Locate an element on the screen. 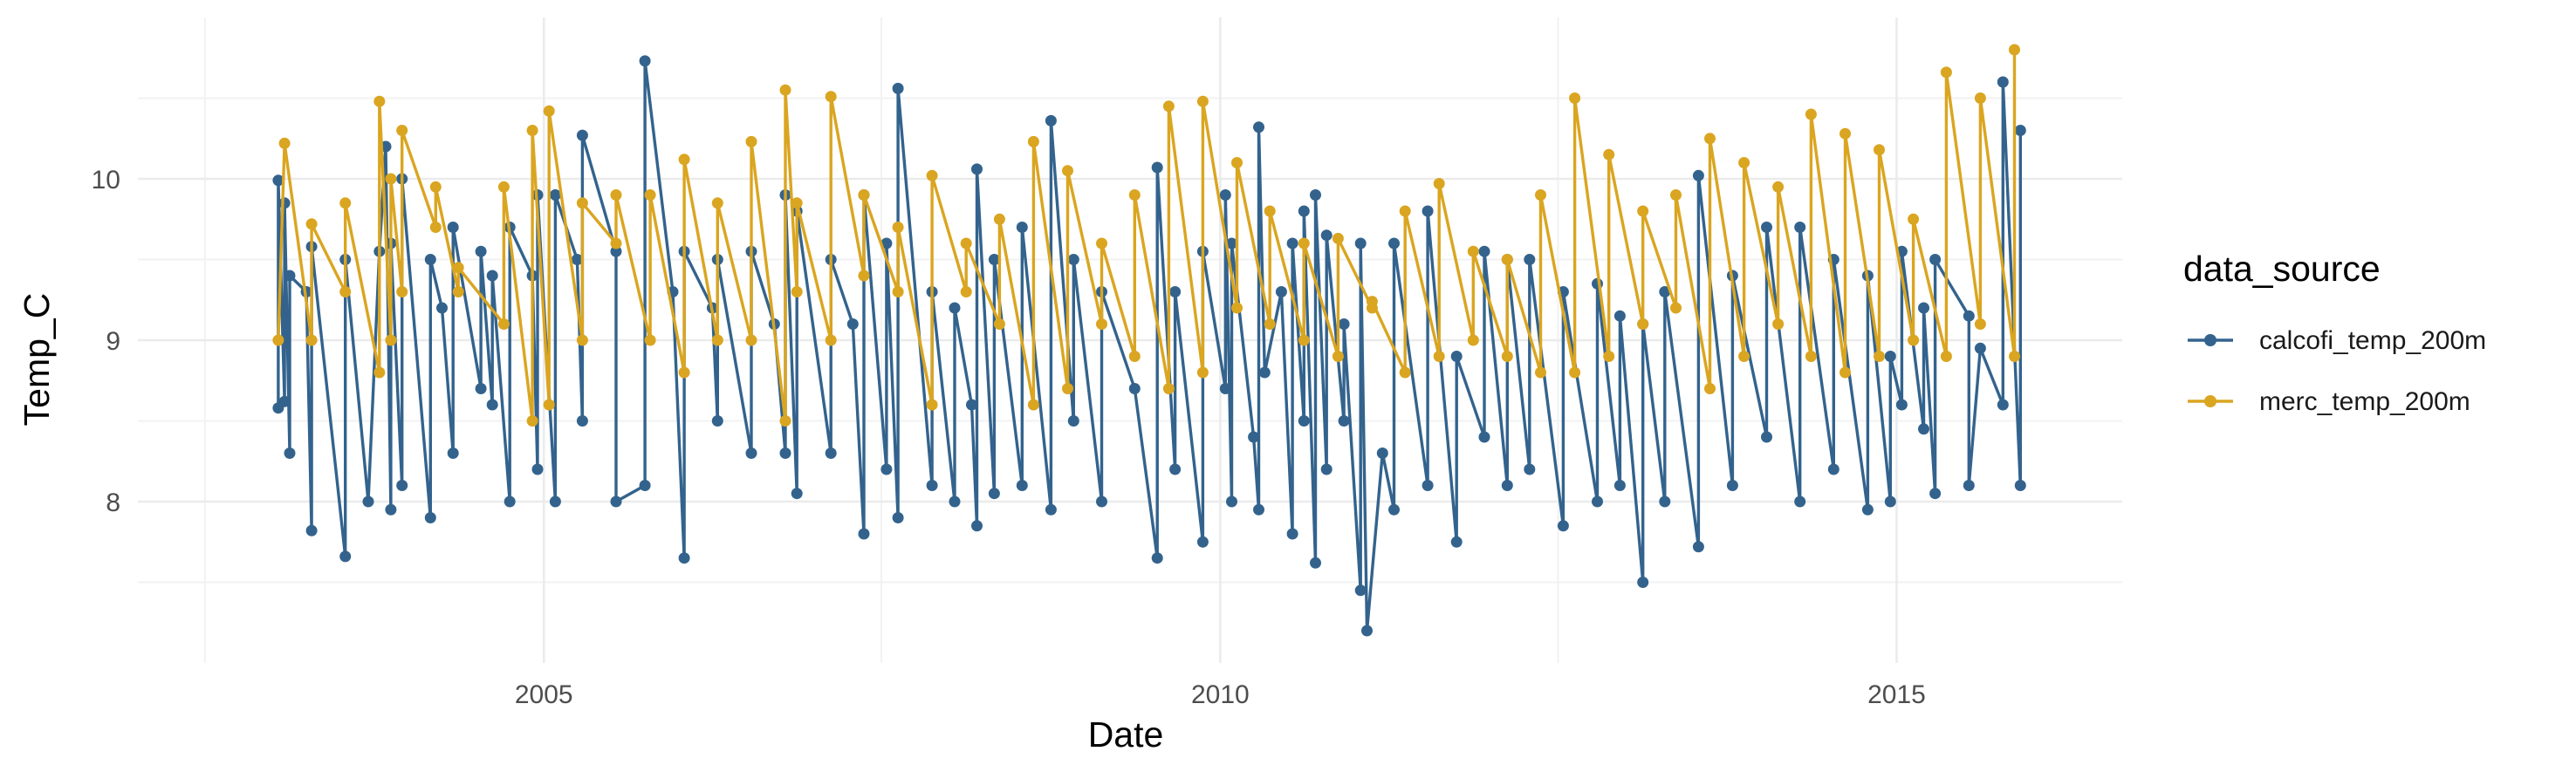 This screenshot has width=2576, height=772. x-tick-label: 2005 is located at coordinates (544, 695).